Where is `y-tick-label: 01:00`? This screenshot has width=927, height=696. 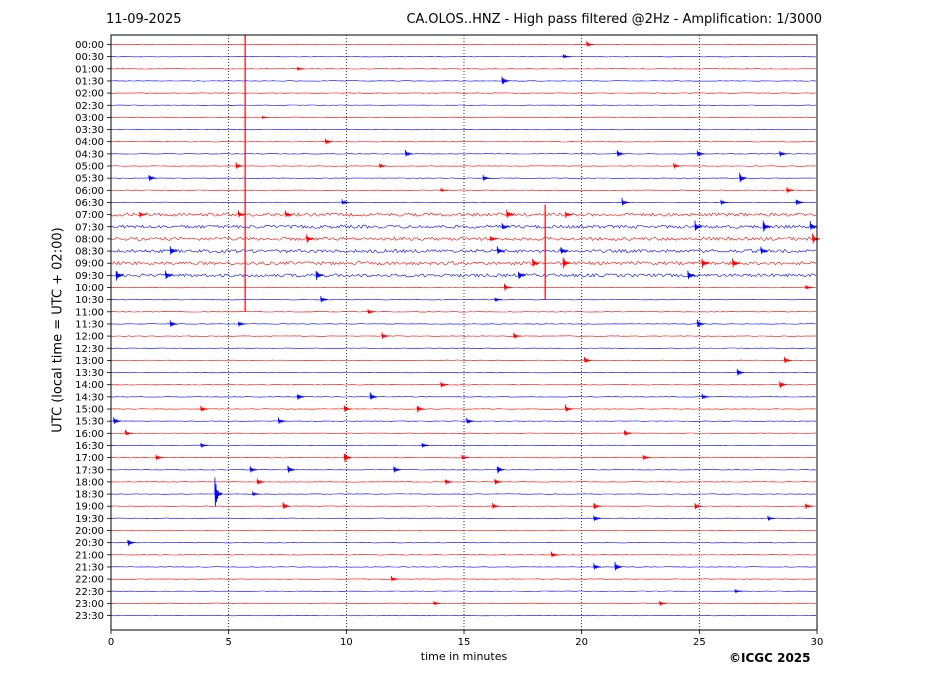
y-tick-label: 01:00 is located at coordinates (89, 69).